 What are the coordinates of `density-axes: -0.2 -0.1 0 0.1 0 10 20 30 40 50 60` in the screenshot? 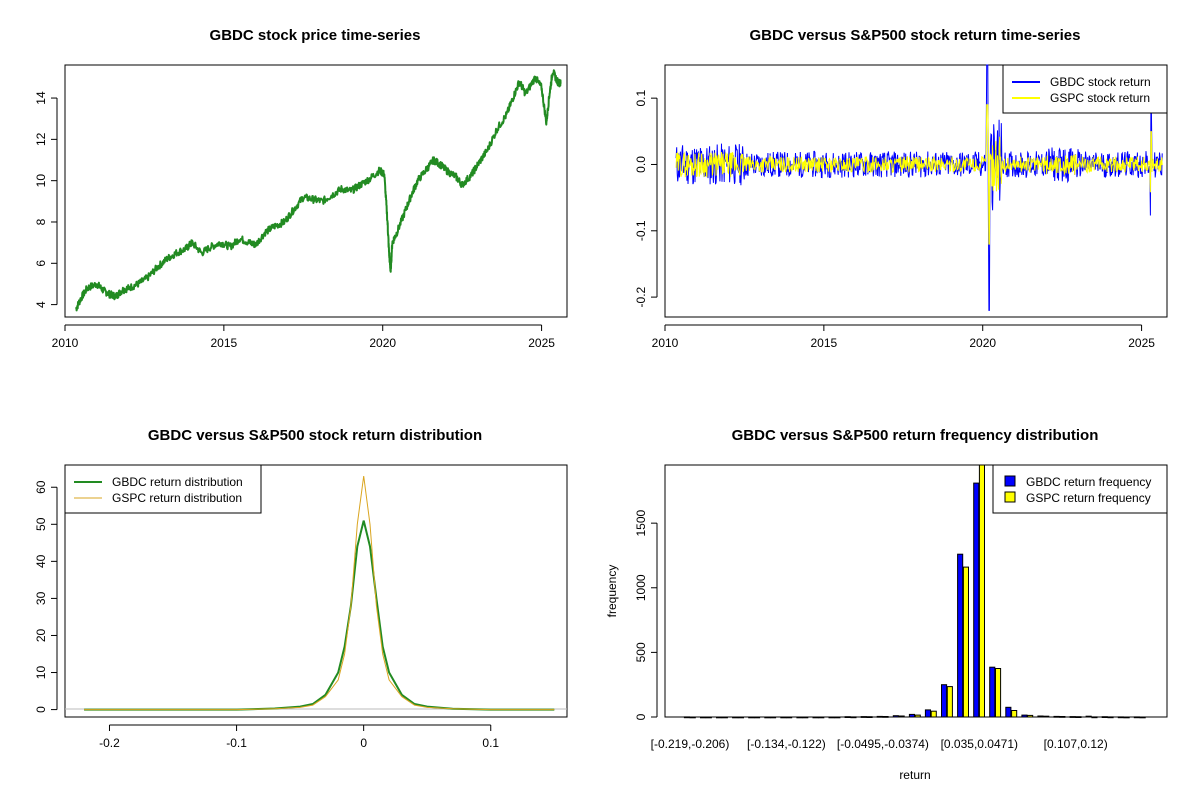 It's located at (266, 615).